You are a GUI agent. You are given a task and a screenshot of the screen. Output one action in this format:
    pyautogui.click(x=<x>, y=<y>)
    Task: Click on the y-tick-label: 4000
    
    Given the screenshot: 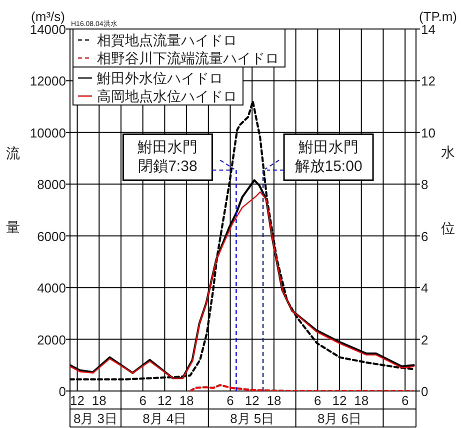 What is the action you would take?
    pyautogui.click(x=51, y=288)
    